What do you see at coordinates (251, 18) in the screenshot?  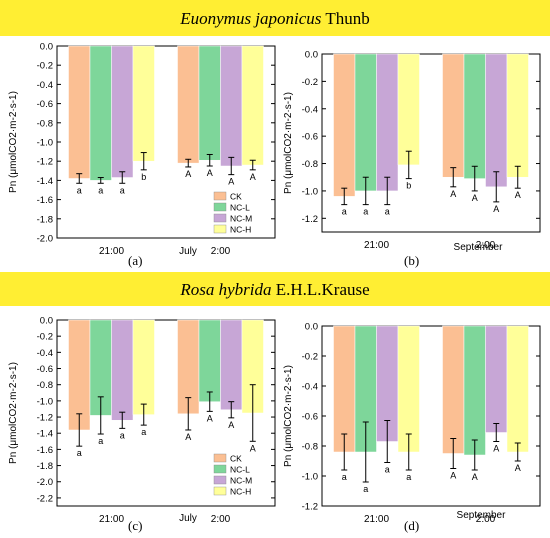 I see `species-name: Euonymus japonicus` at bounding box center [251, 18].